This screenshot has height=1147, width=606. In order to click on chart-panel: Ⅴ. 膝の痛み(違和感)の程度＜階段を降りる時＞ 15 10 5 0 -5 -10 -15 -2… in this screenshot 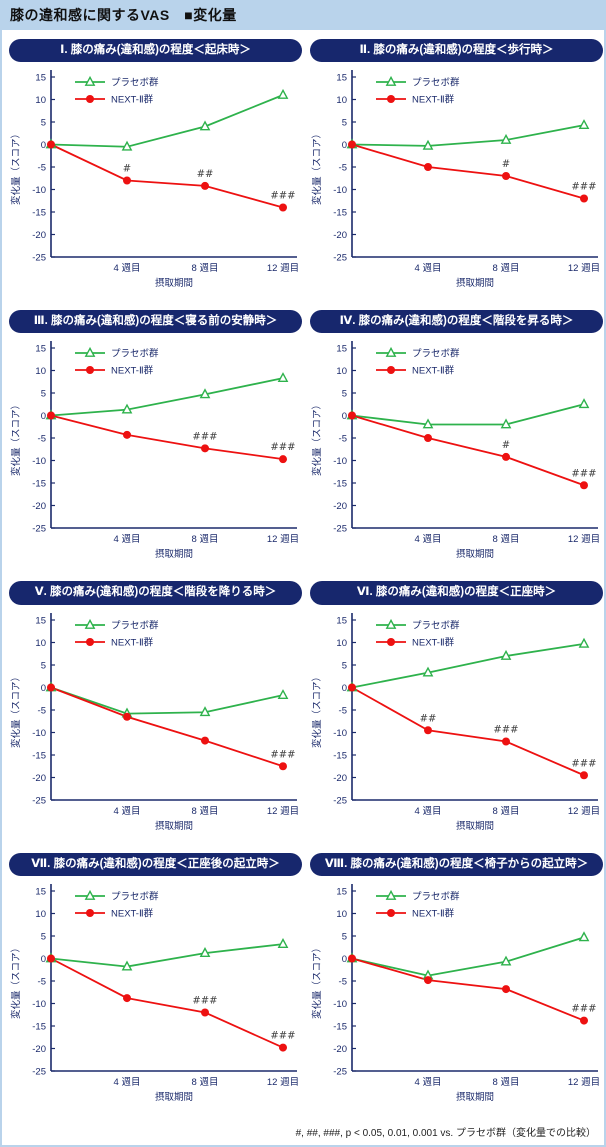, I will do `click(154, 709)`.